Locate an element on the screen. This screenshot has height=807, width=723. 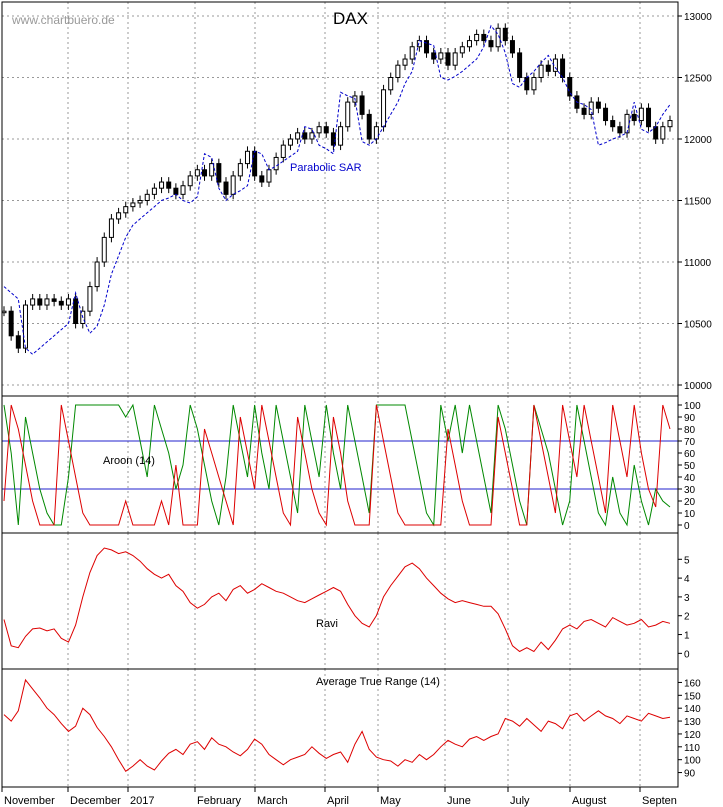
ytick-label: 50 is located at coordinates (690, 466).